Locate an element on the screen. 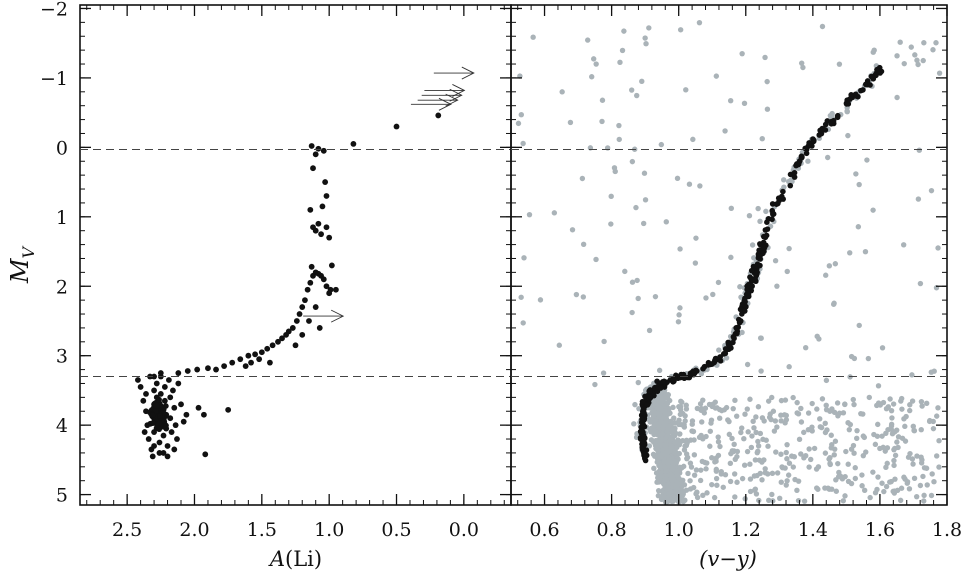  y-tick-label: 1 is located at coordinates (62, 218).